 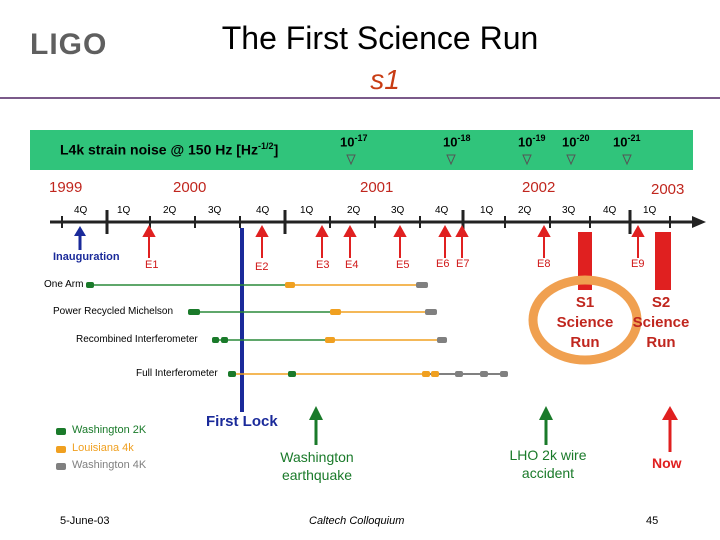 I want to click on footer-page-number: 45, so click(x=652, y=521).